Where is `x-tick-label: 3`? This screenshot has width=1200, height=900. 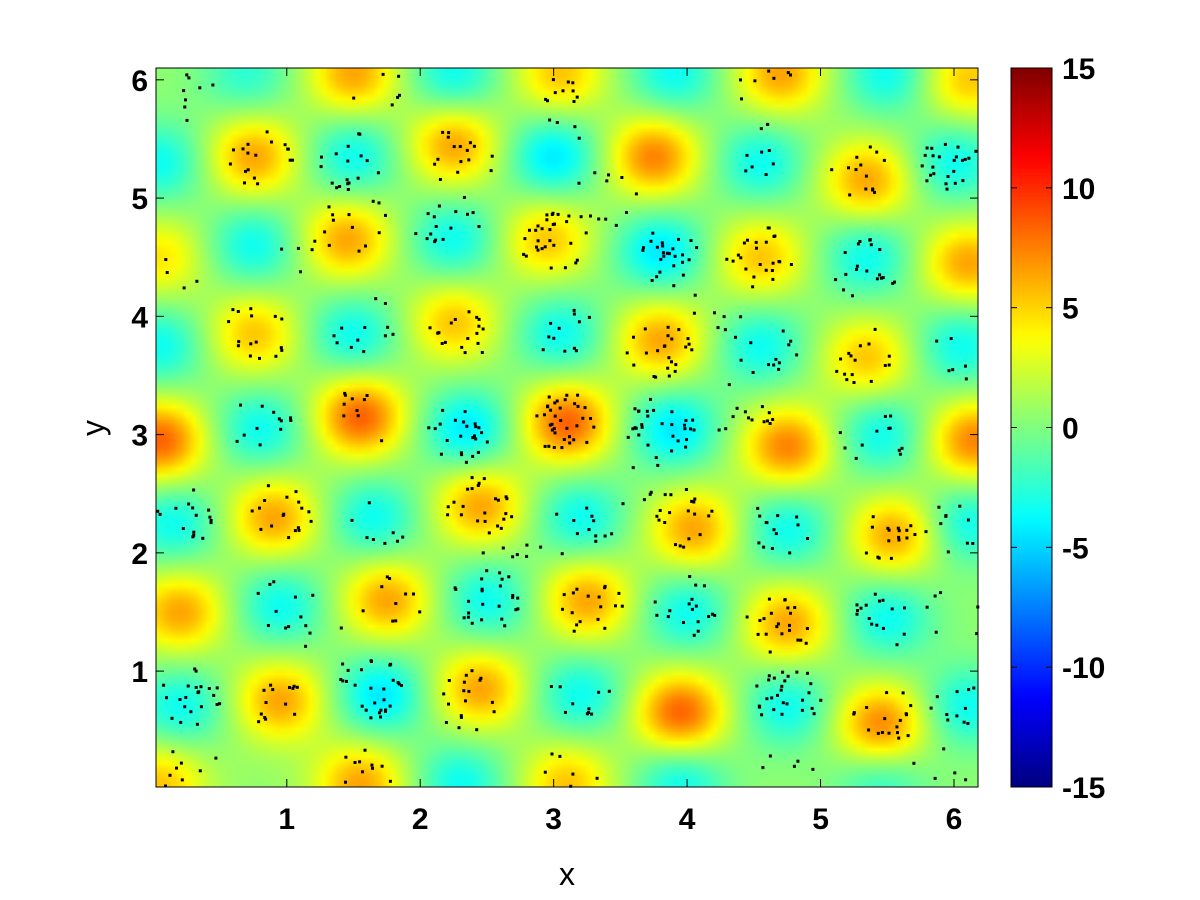
x-tick-label: 3 is located at coordinates (553, 819).